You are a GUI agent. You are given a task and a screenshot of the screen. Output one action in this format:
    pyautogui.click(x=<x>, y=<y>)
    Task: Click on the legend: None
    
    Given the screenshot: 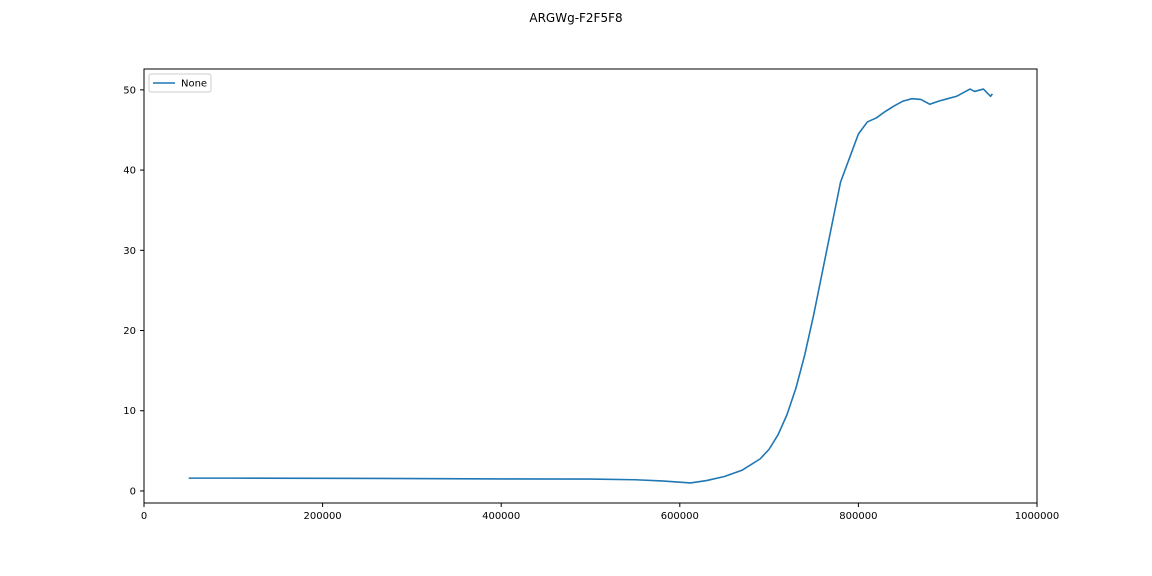 What is the action you would take?
    pyautogui.click(x=180, y=83)
    